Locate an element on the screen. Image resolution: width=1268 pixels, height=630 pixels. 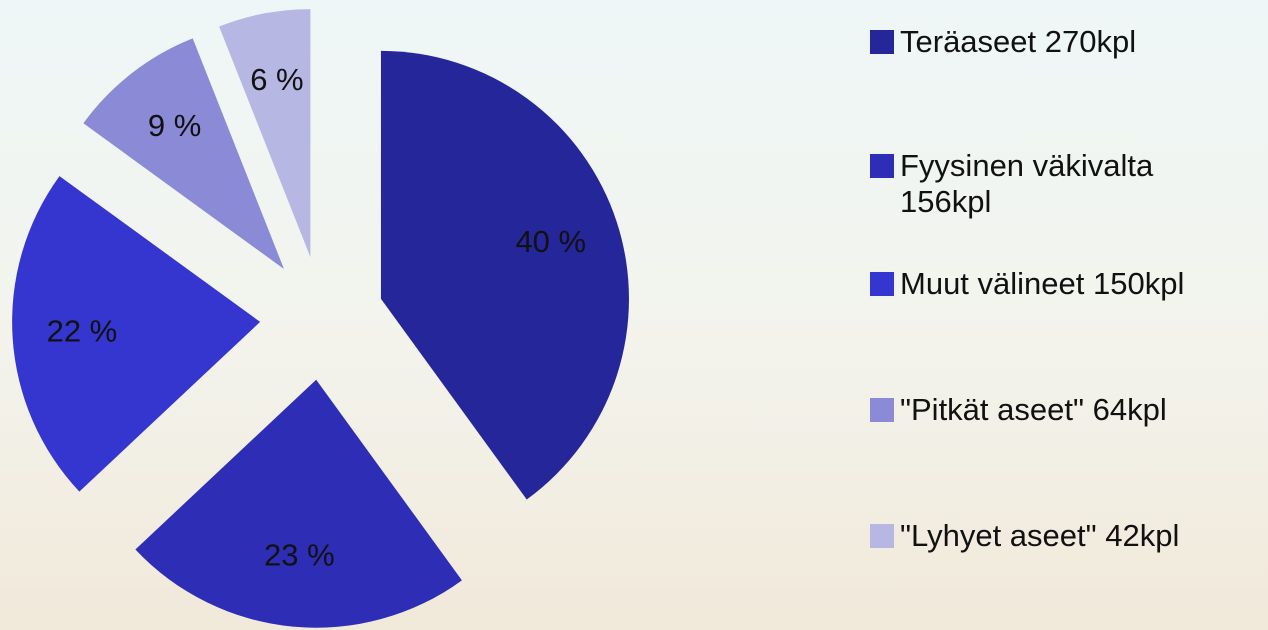
legend-label: "Pitkät aseet" 64kpl is located at coordinates (1033, 409).